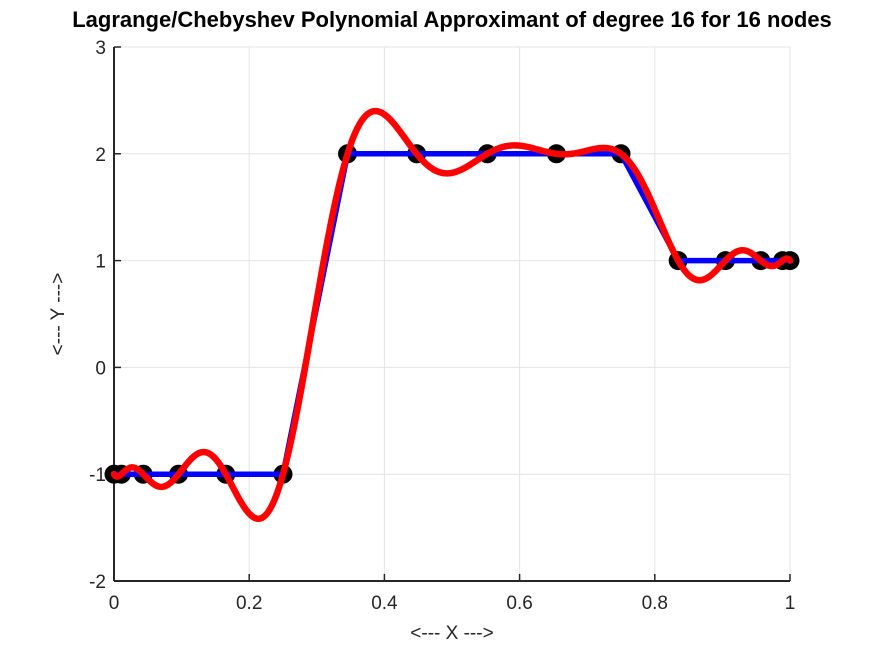  I want to click on x-tick-label: 0.8, so click(655, 603).